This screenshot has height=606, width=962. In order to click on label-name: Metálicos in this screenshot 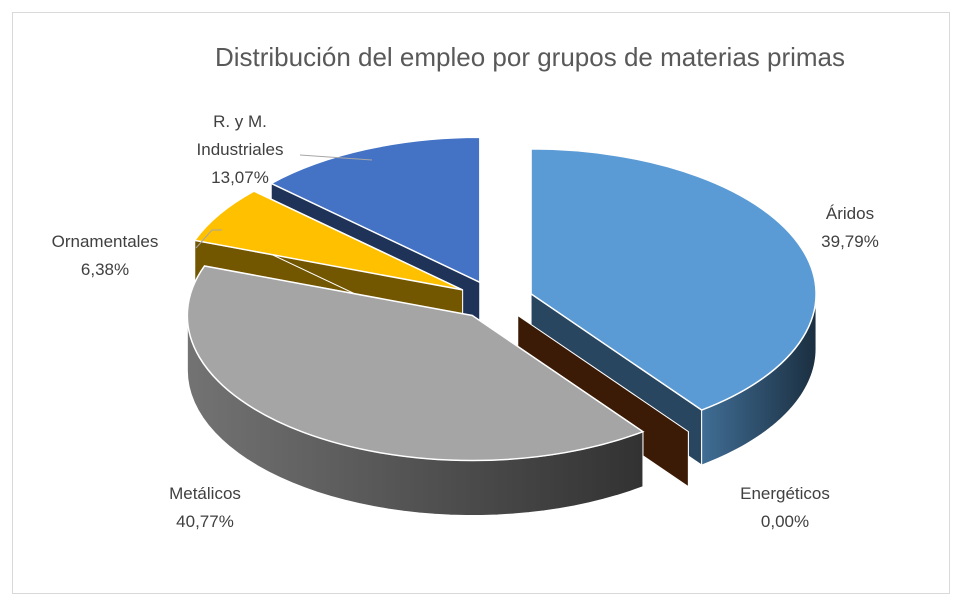, I will do `click(205, 493)`.